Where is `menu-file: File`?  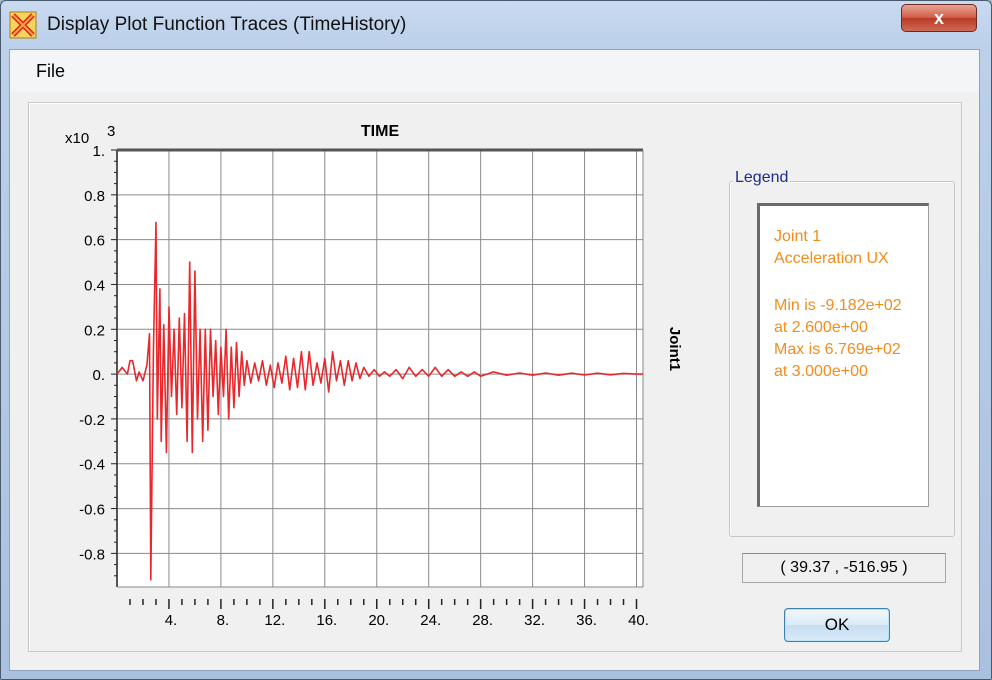 menu-file: File is located at coordinates (51, 71).